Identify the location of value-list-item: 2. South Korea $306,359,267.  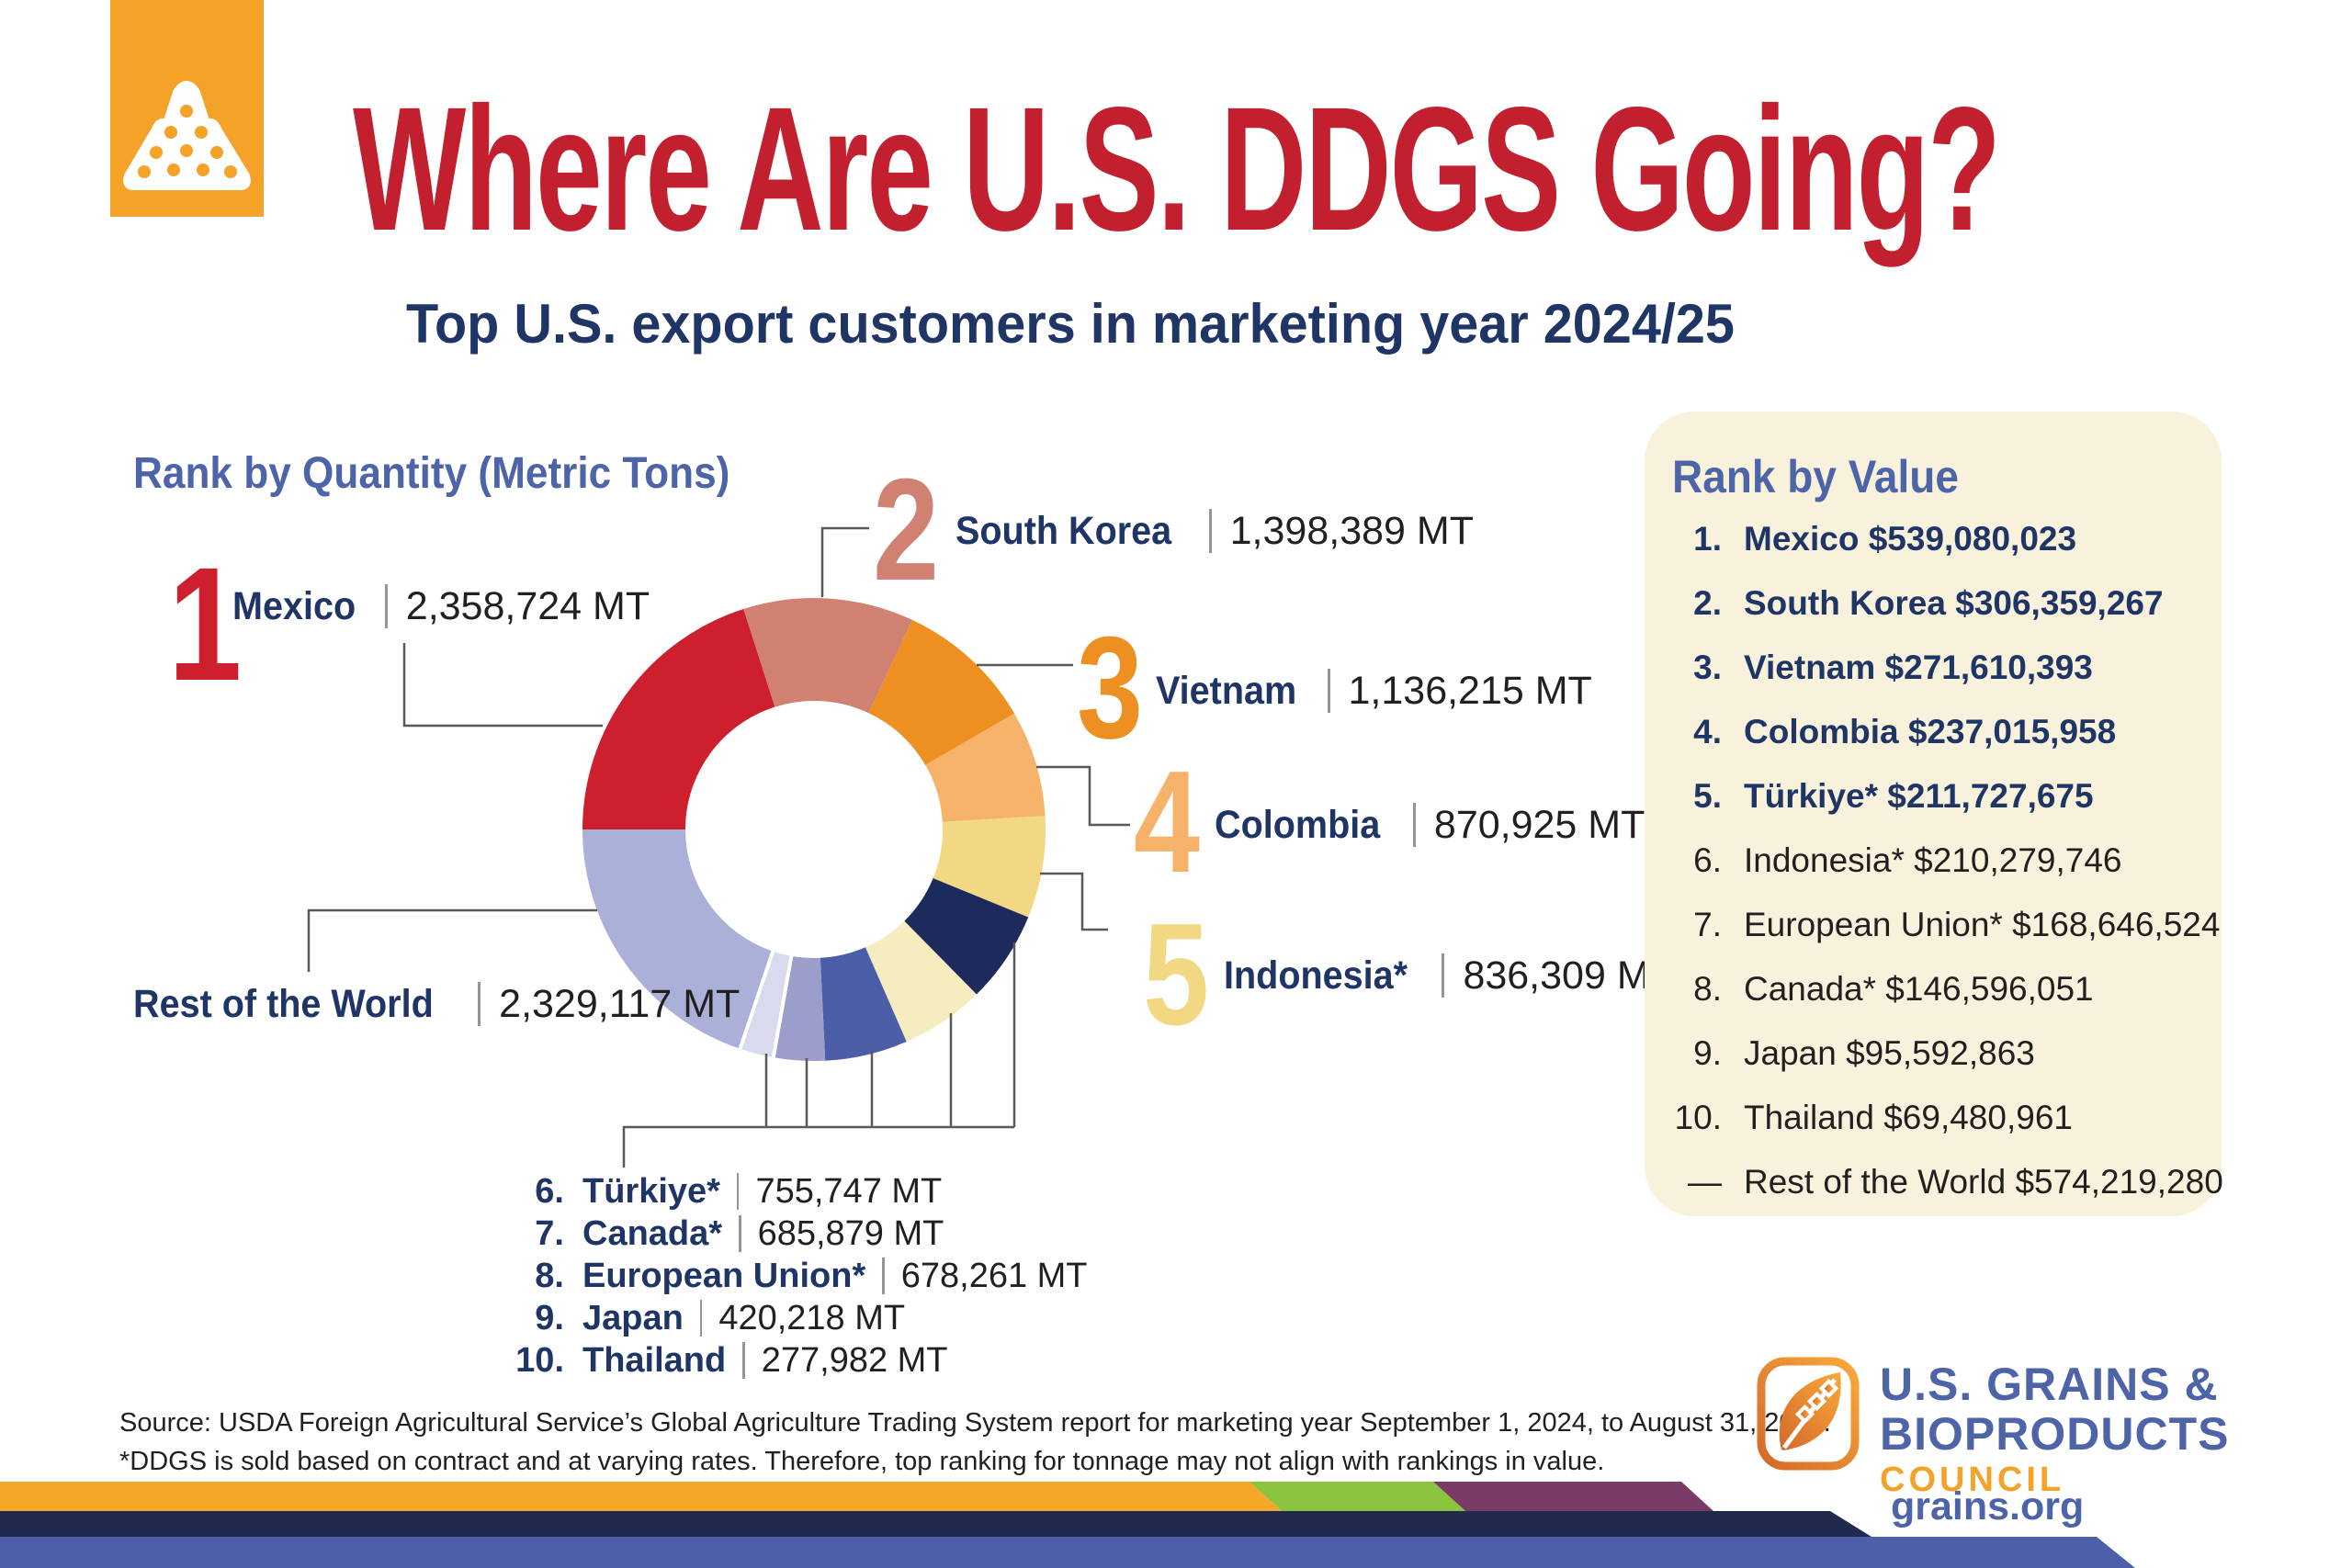
(1936, 616).